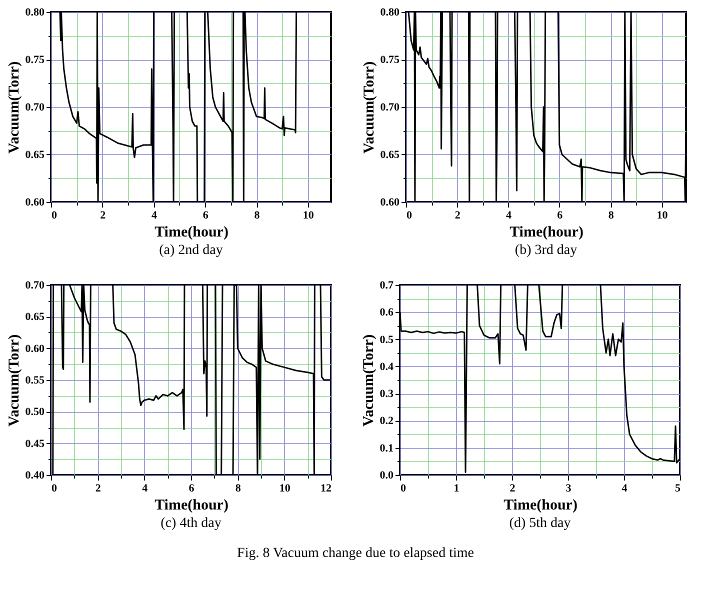  I want to click on y-tick-label: 0.45, so click(35, 444).